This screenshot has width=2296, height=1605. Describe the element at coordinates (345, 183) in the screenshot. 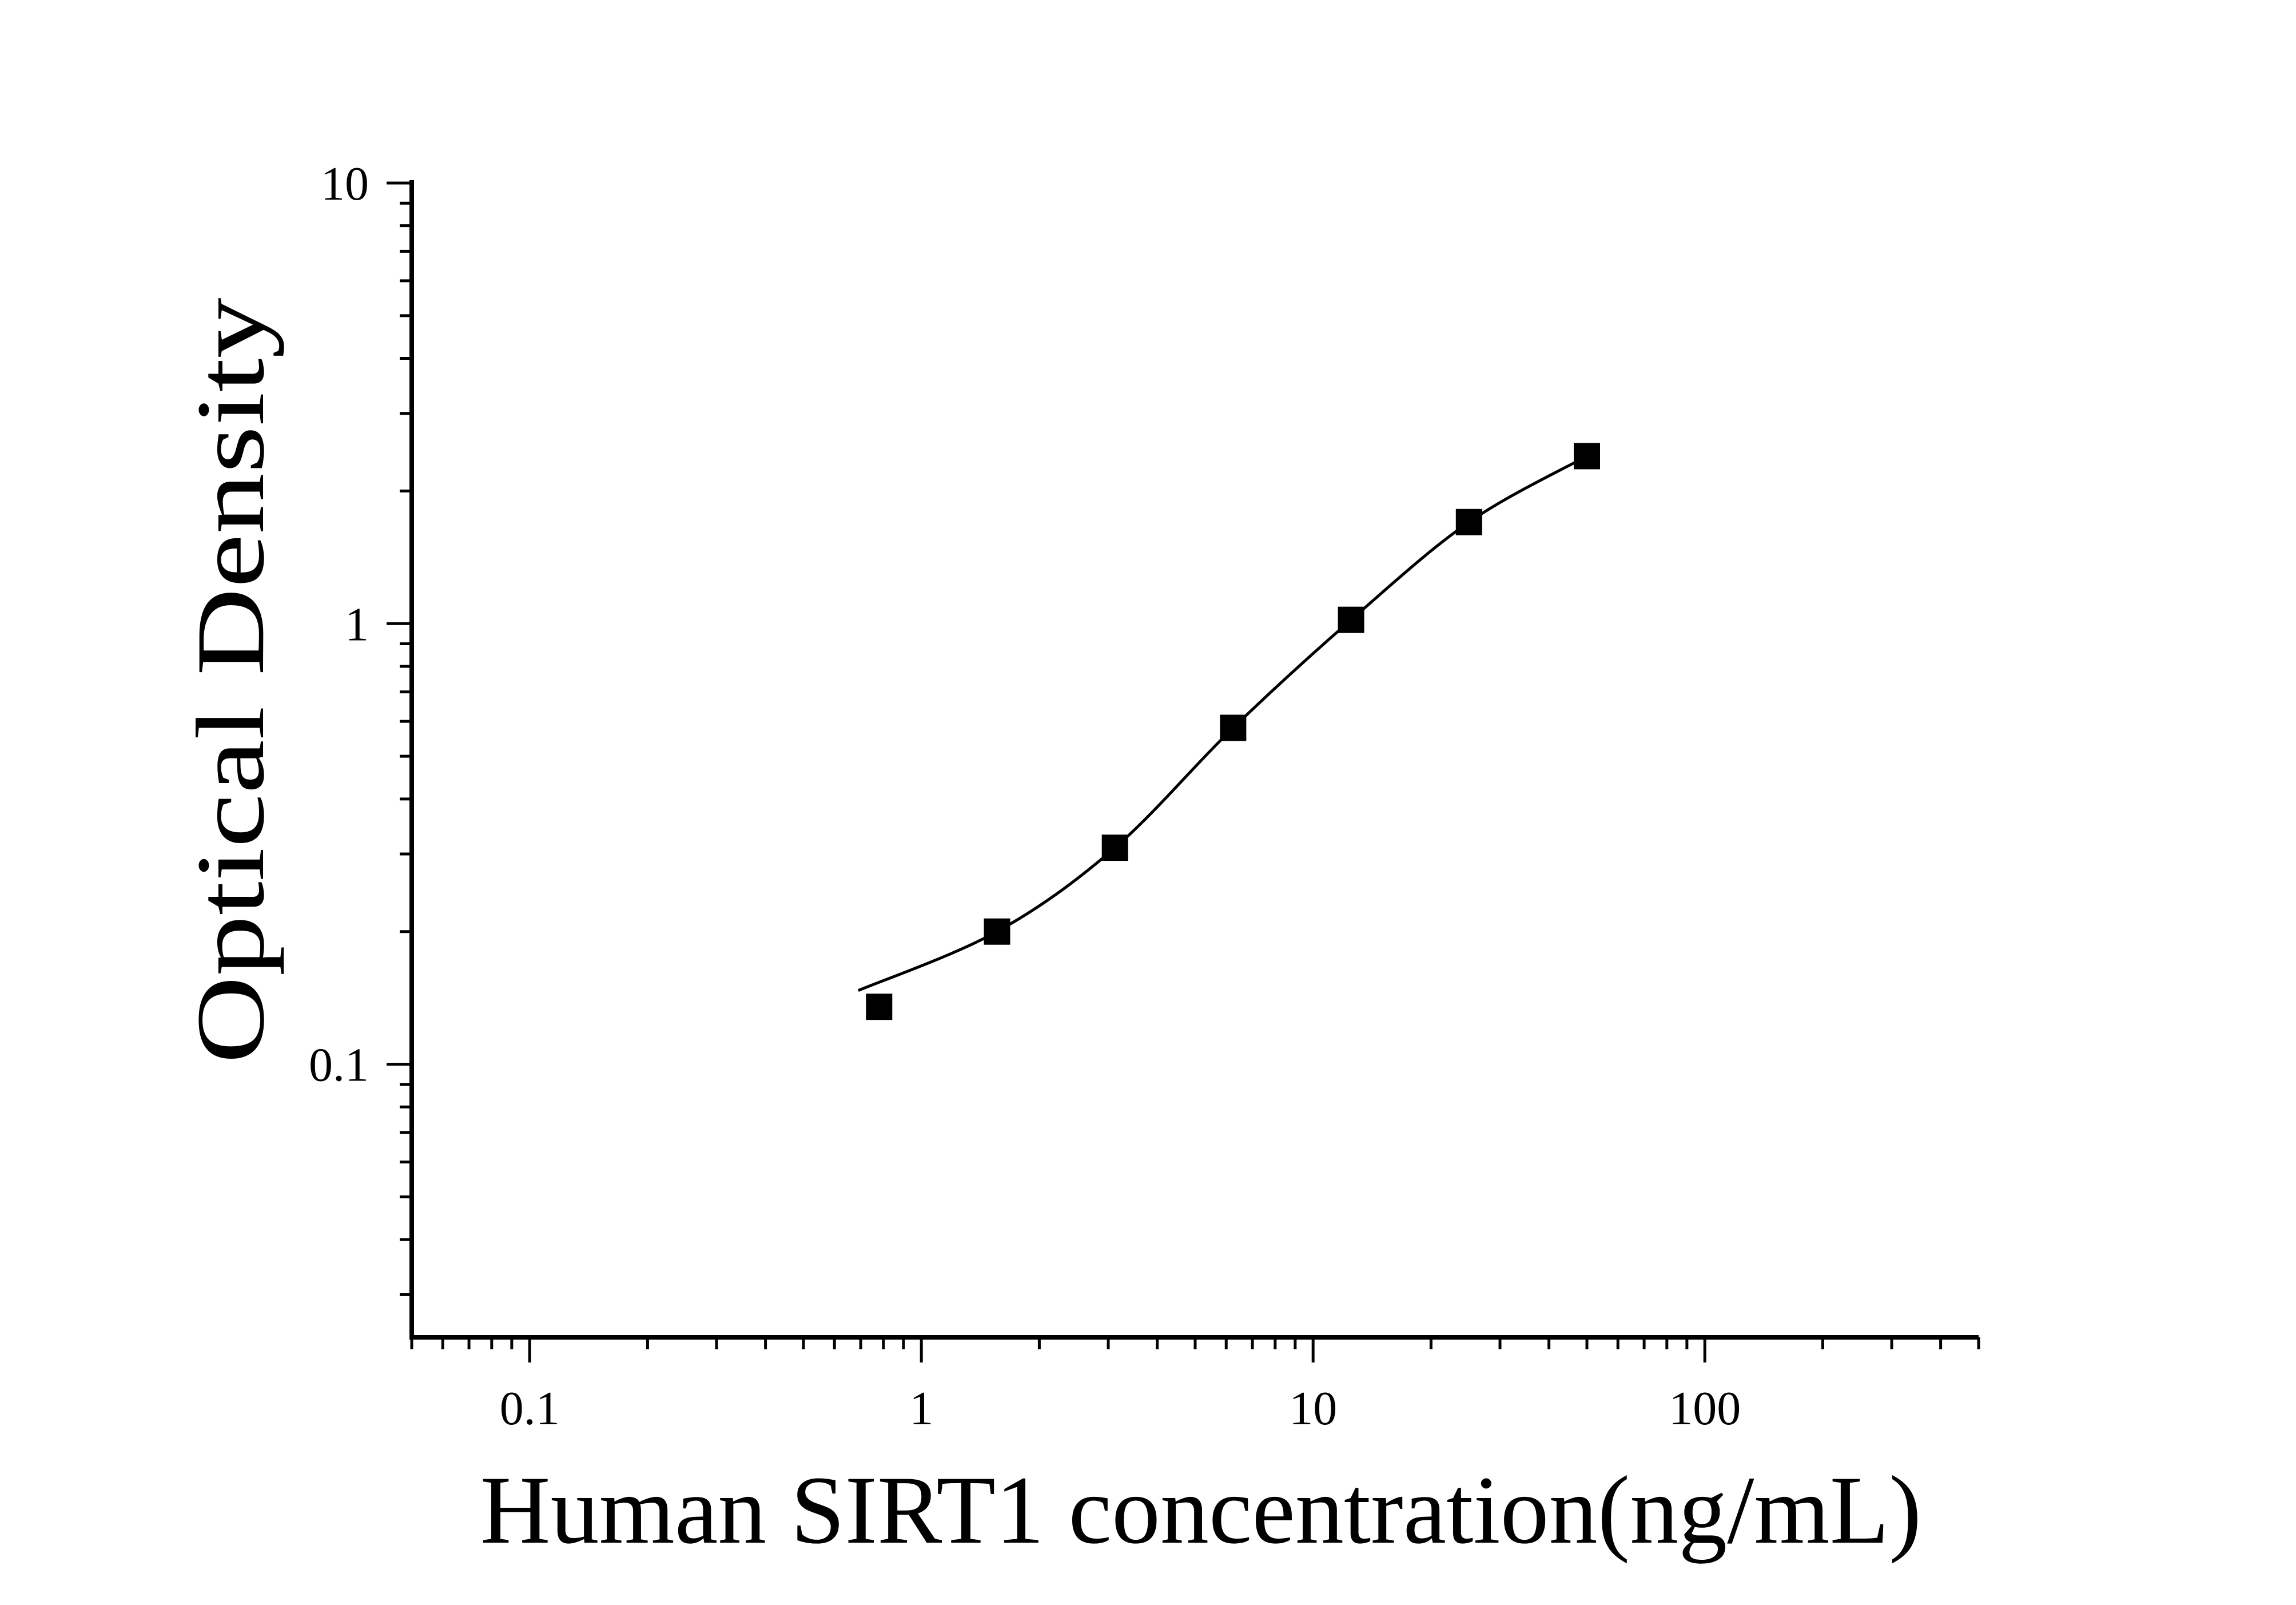

I see `y-tick-label: 10` at that location.